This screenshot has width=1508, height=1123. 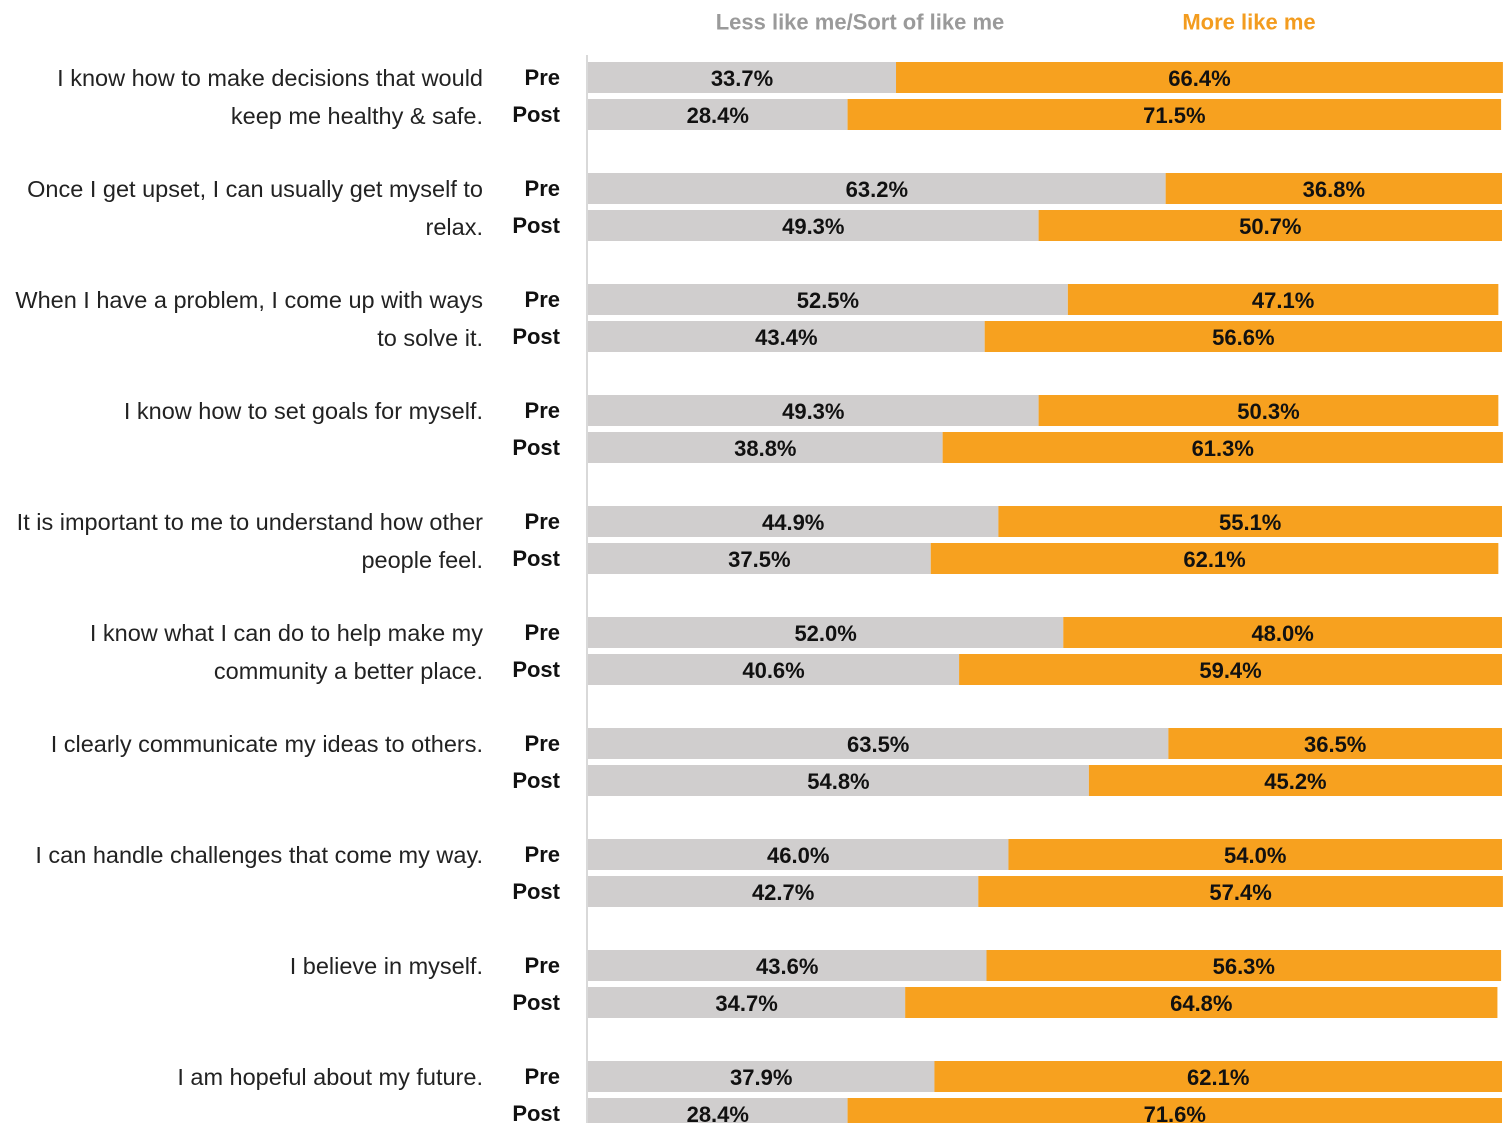 I want to click on value-label: 33.7%, so click(x=742, y=78).